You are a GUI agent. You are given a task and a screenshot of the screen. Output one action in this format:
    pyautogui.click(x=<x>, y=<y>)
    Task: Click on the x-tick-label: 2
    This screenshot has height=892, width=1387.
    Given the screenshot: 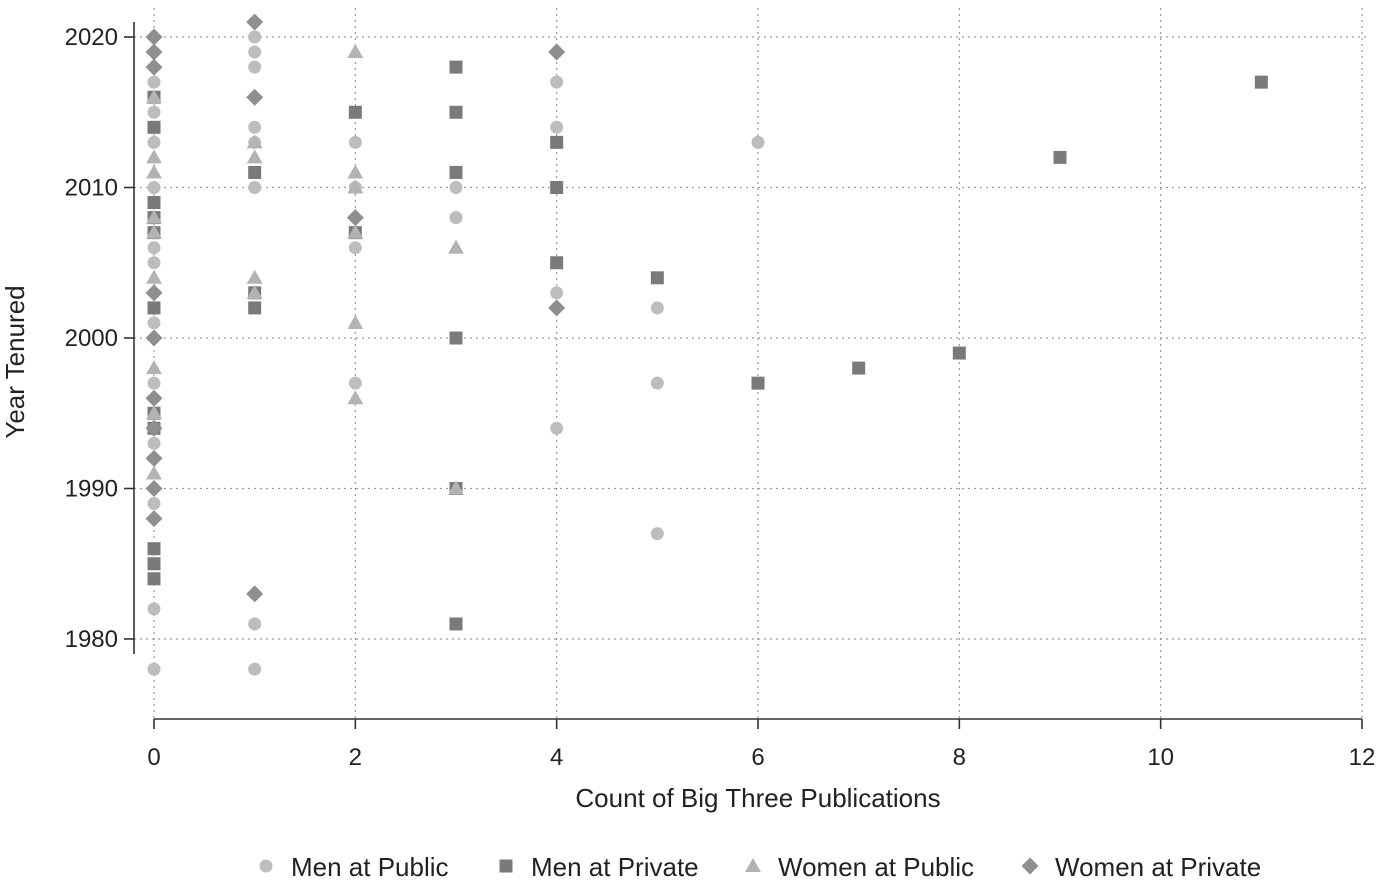 What is the action you would take?
    pyautogui.click(x=355, y=757)
    